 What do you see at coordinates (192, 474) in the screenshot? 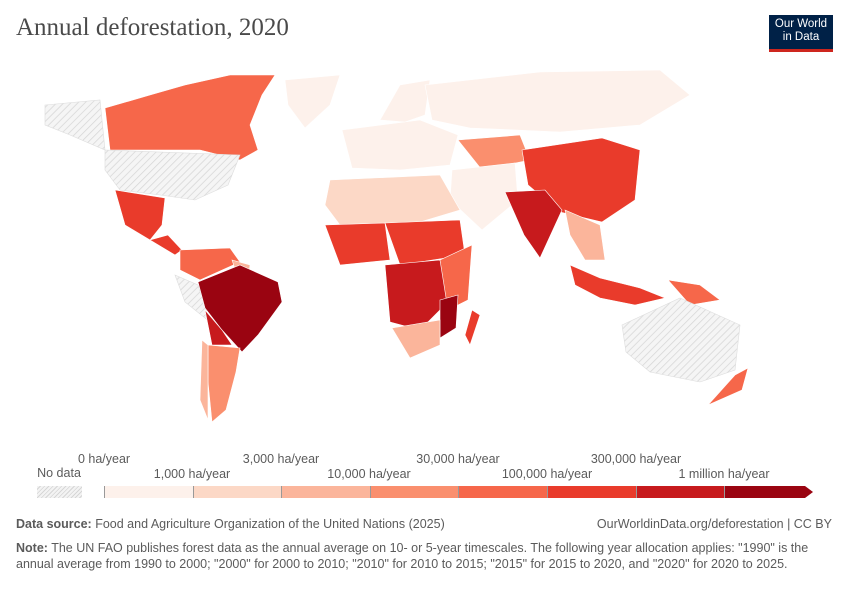
I see `legend-label-1000: 1,000 ha/year` at bounding box center [192, 474].